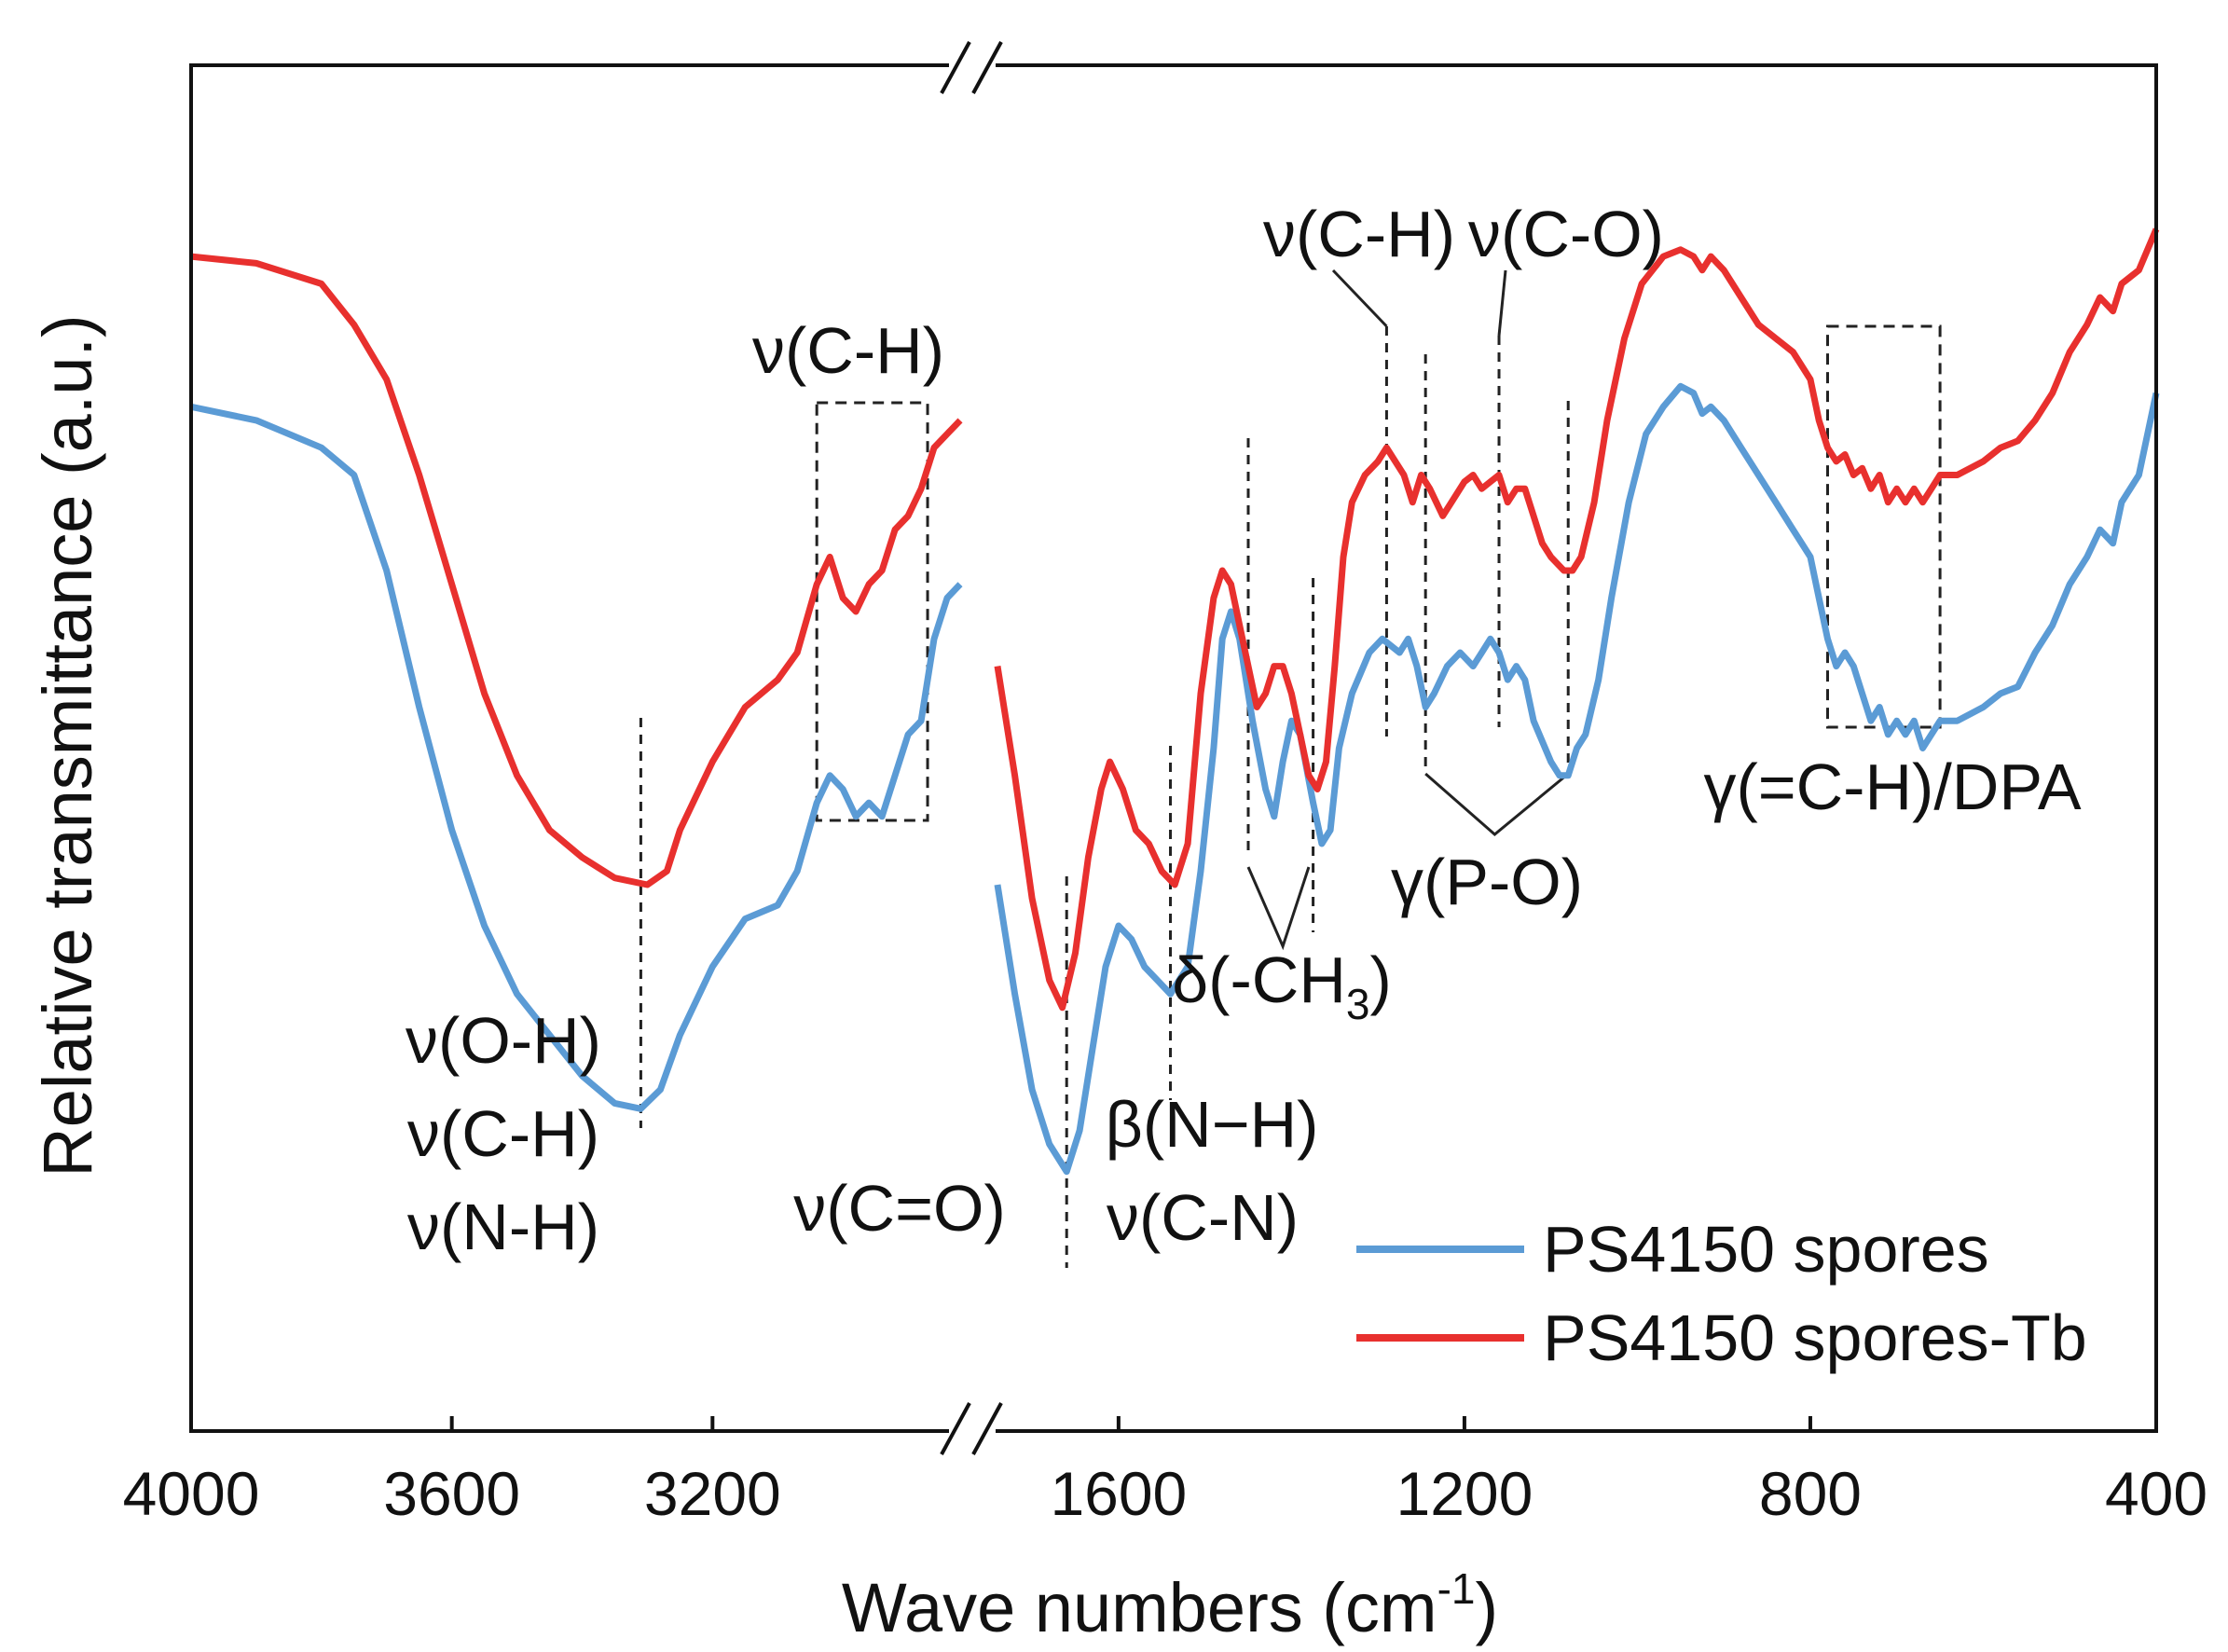  Describe the element at coordinates (872, 612) in the screenshot. I see `ch-stretch-box` at that location.